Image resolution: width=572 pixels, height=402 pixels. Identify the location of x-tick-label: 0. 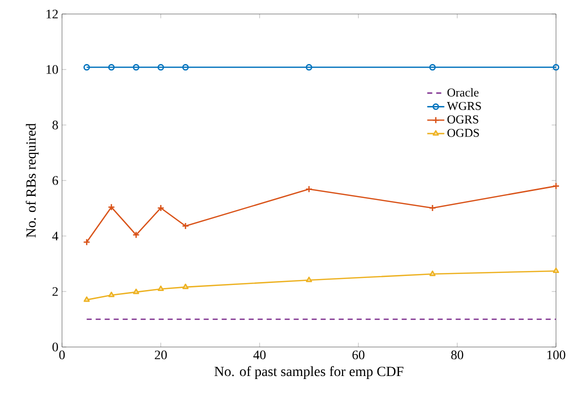
(62, 355).